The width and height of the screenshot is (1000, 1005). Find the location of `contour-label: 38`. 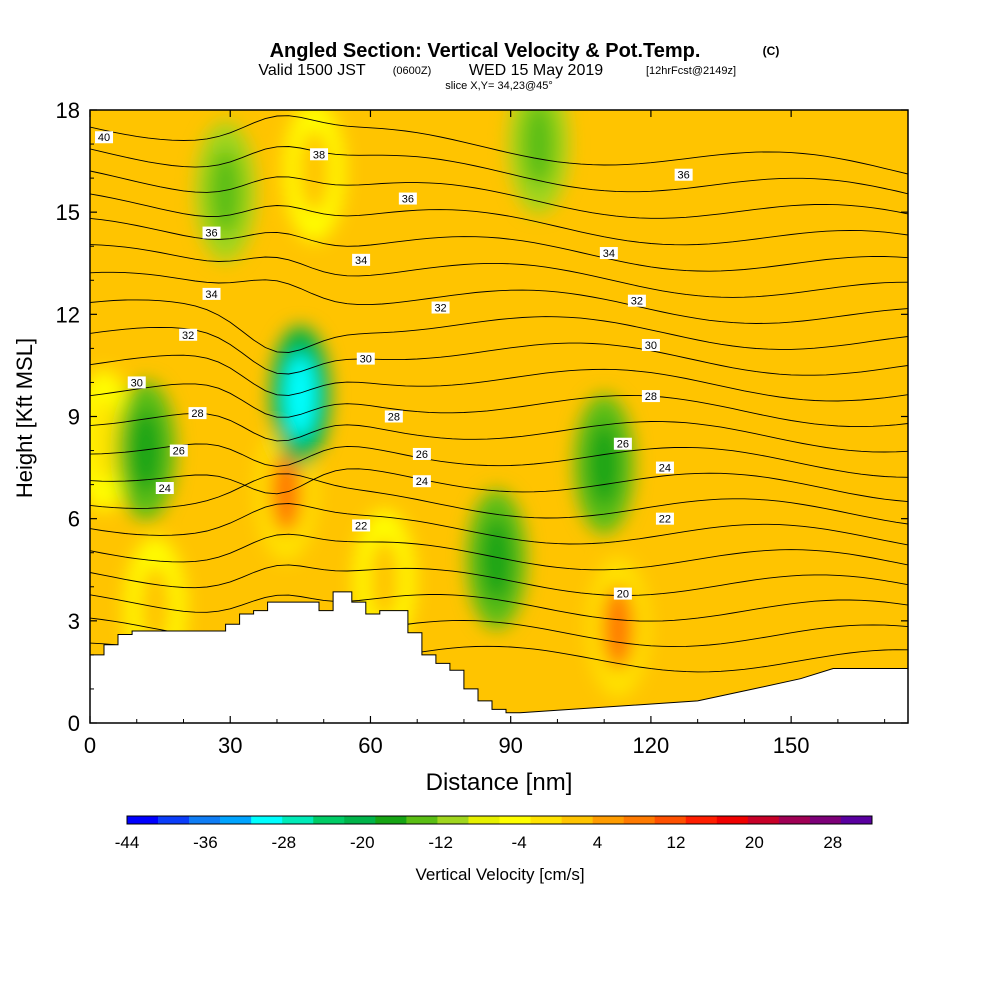

contour-label: 38 is located at coordinates (319, 154).